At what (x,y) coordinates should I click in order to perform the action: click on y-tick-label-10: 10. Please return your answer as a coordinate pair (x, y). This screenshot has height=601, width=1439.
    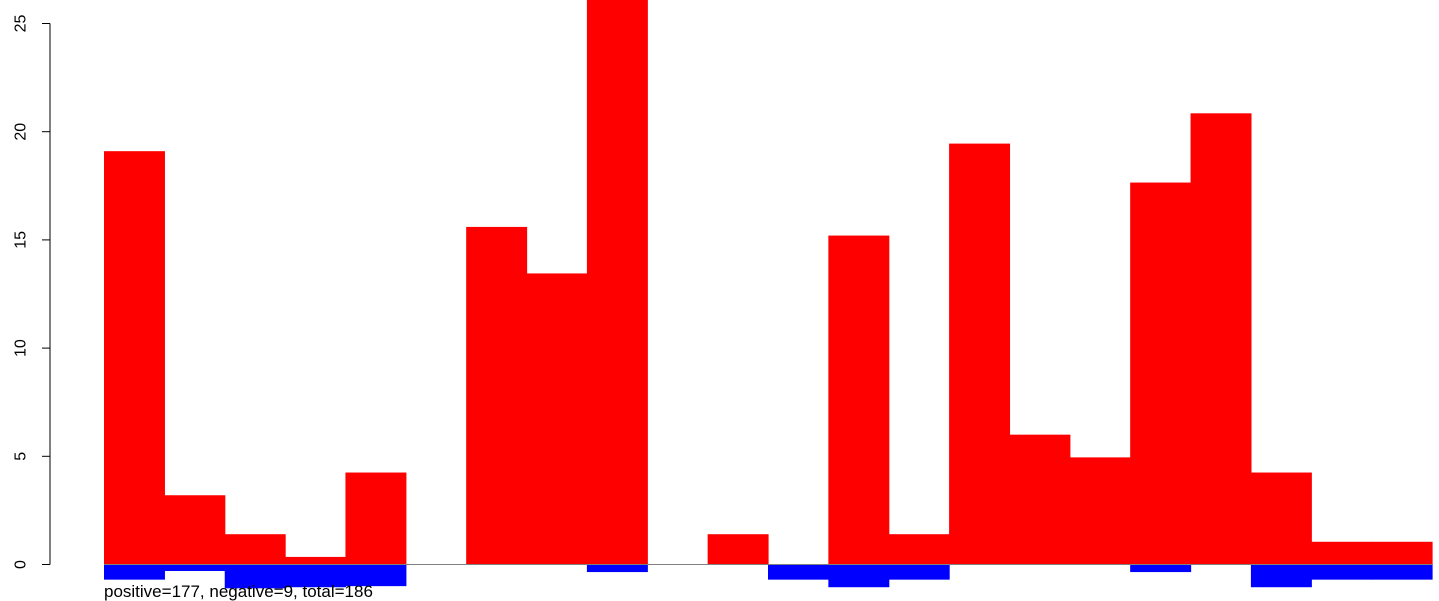
    Looking at the image, I should click on (21, 348).